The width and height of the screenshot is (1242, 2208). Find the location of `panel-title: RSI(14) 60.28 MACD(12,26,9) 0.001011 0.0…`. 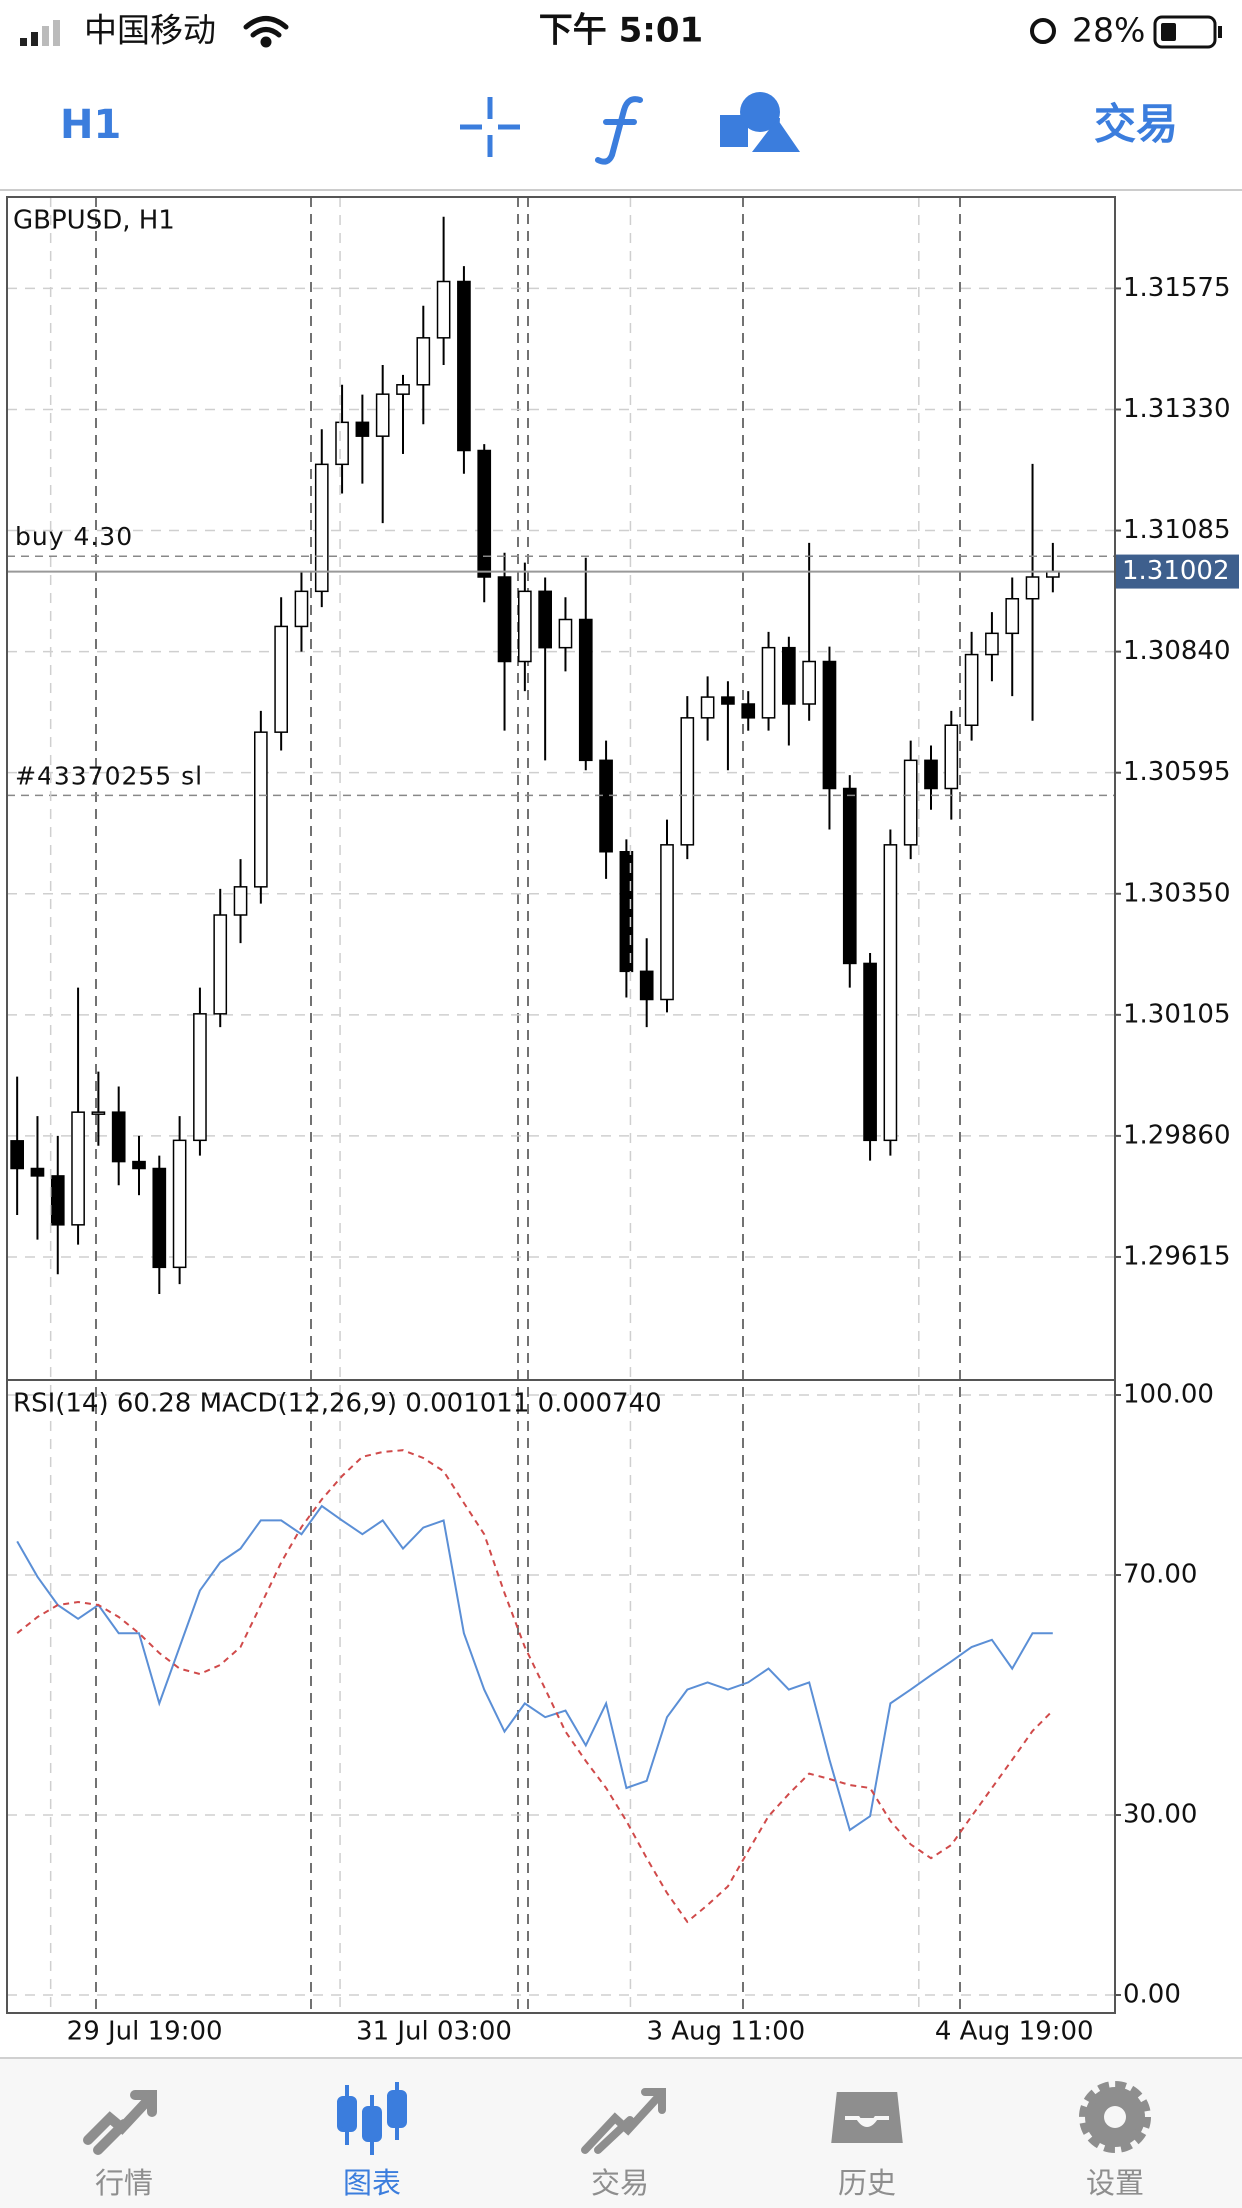

panel-title: RSI(14) 60.28 MACD(12,26,9) 0.001011 0.0… is located at coordinates (337, 1404).